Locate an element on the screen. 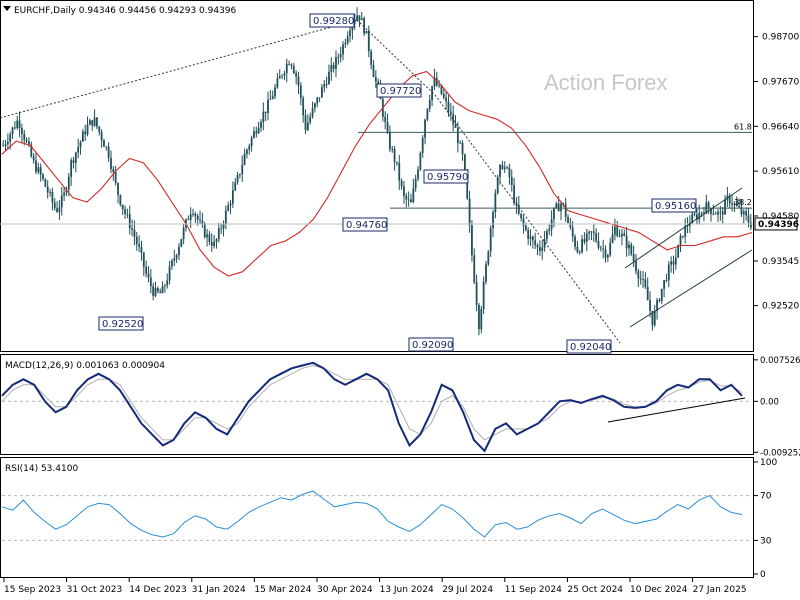 The image size is (800, 600). macd-tick-label: 0.00 is located at coordinates (769, 402).